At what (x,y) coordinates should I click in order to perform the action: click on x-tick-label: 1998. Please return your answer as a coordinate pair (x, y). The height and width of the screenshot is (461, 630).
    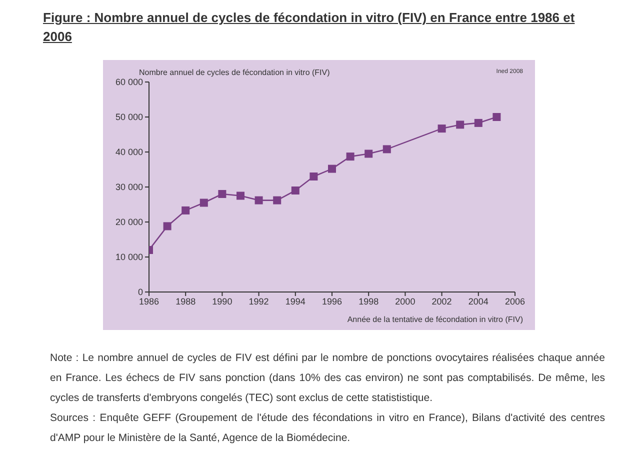
    Looking at the image, I should click on (368, 301).